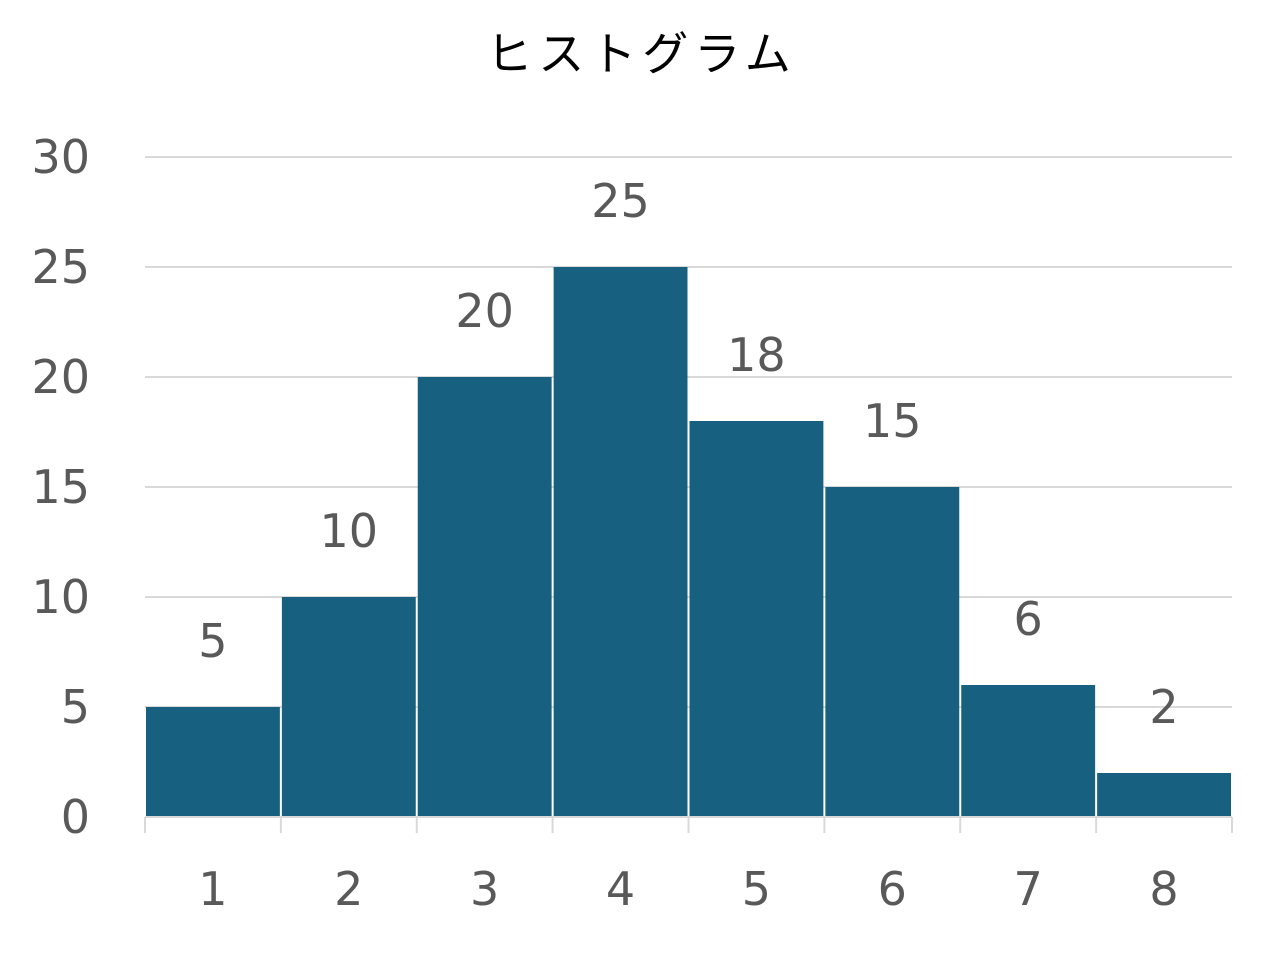 This screenshot has height=954, width=1283. What do you see at coordinates (756, 355) in the screenshot?
I see `data-label: 18` at bounding box center [756, 355].